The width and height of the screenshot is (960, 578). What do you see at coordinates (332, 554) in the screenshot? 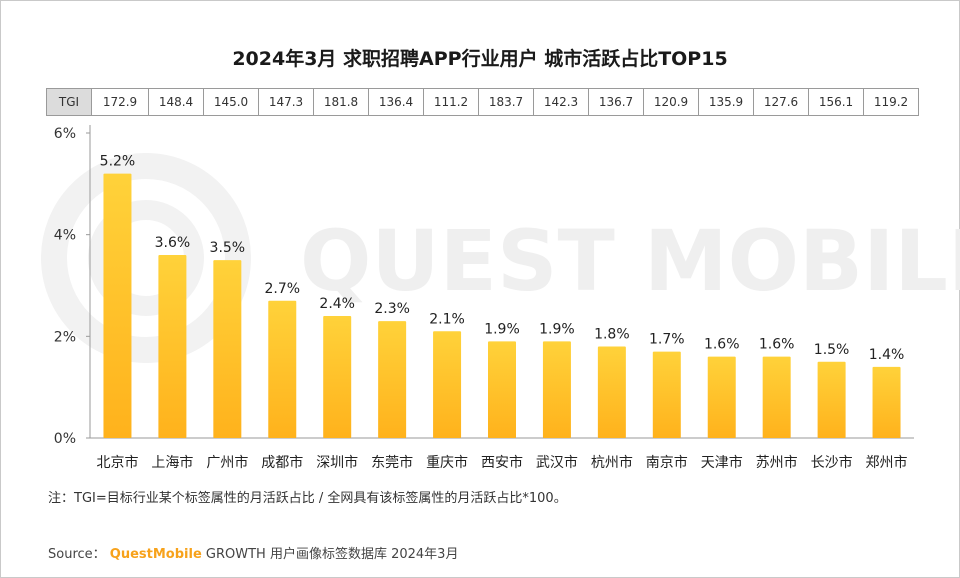
I see `source-text: GROWTH 用户画像标签数据库 2024年3月` at bounding box center [332, 554].